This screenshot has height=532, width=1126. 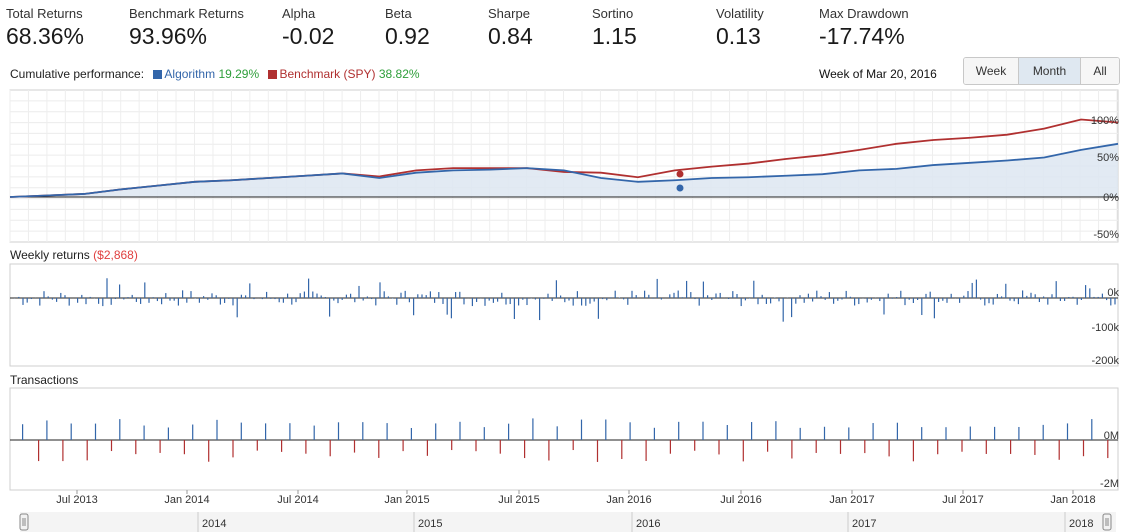 What do you see at coordinates (878, 74) in the screenshot?
I see `week-label: Week of Mar 20, 2016` at bounding box center [878, 74].